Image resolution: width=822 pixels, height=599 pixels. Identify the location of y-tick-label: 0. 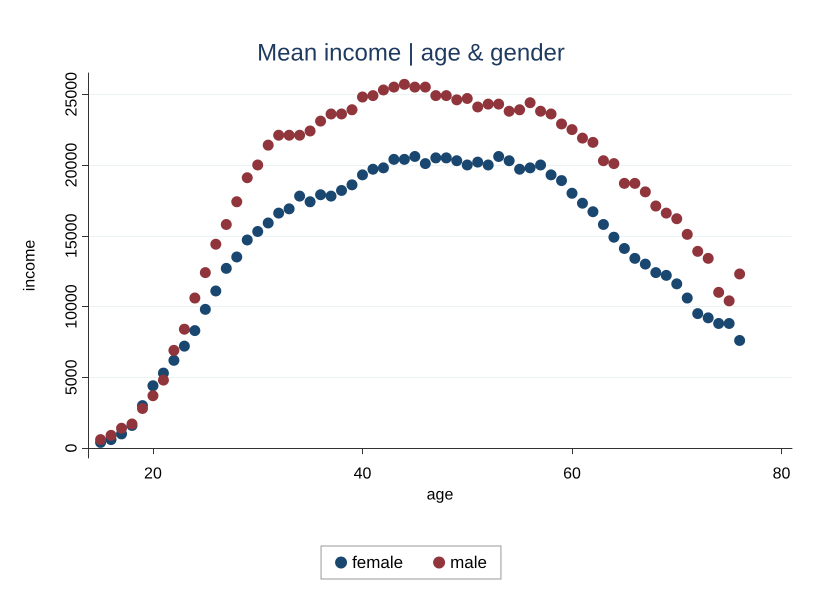
(72, 448).